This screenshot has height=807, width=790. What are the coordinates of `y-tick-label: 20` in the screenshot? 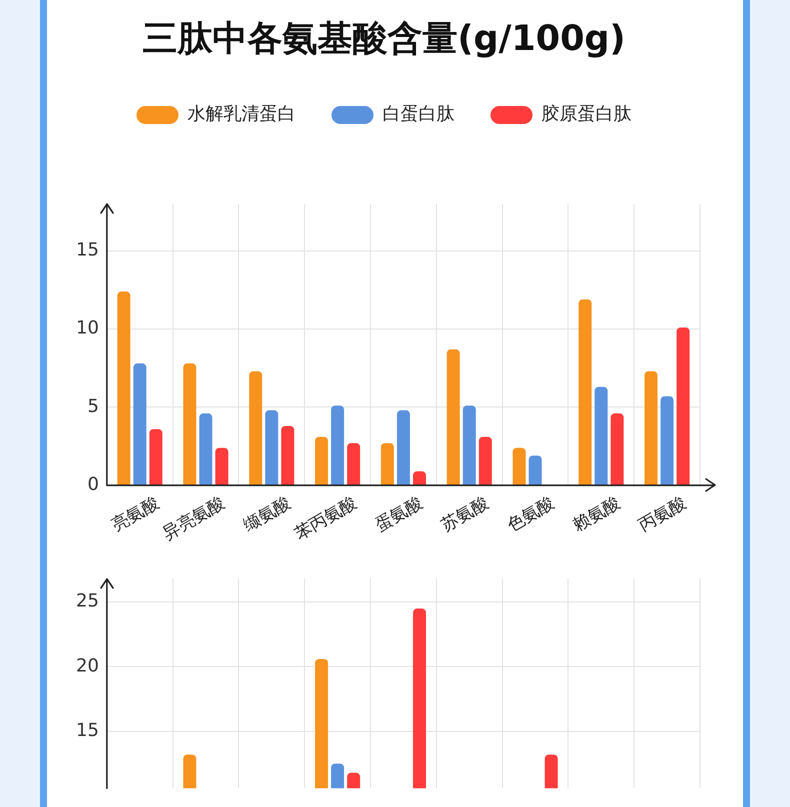 It's located at (87, 665).